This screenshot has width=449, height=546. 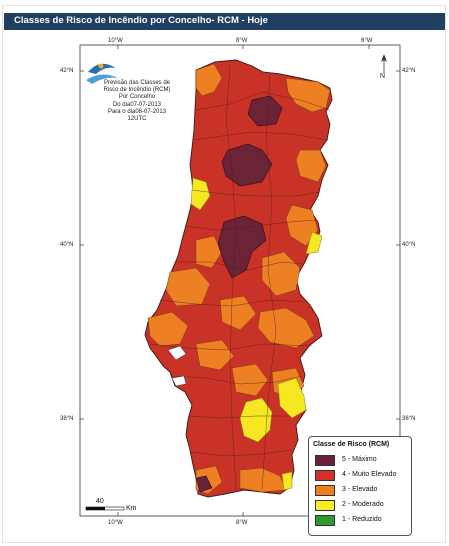 I want to click on ipma-logo, so click(x=102, y=73).